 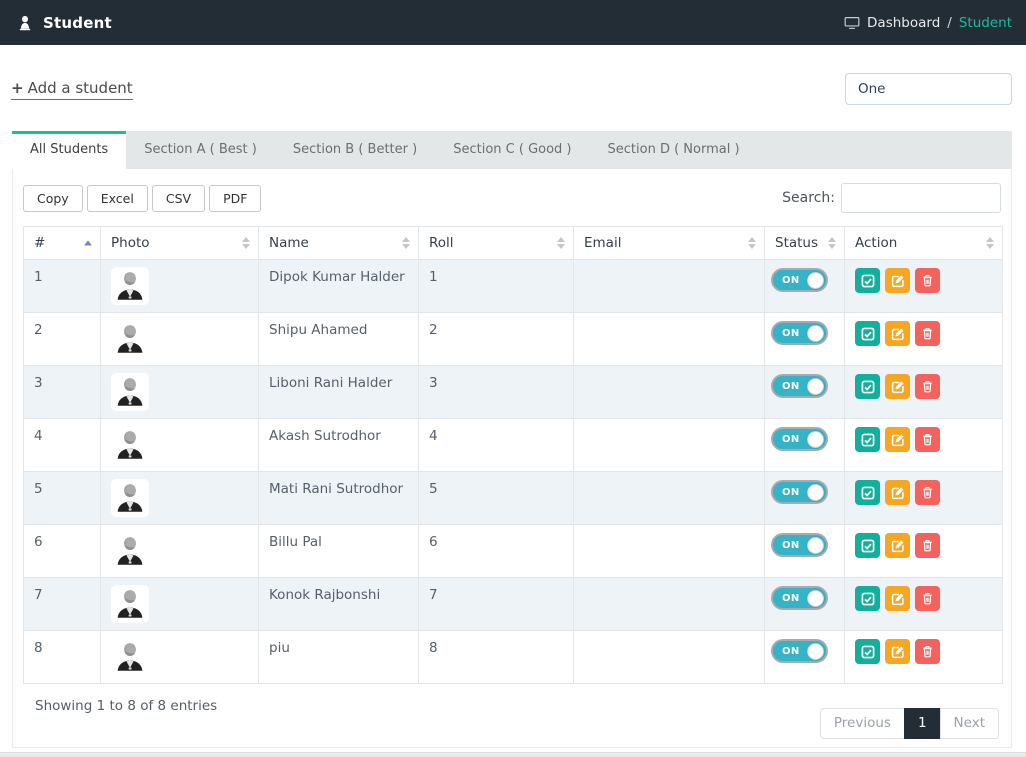 I want to click on pagination-previous: Previous, so click(x=862, y=723).